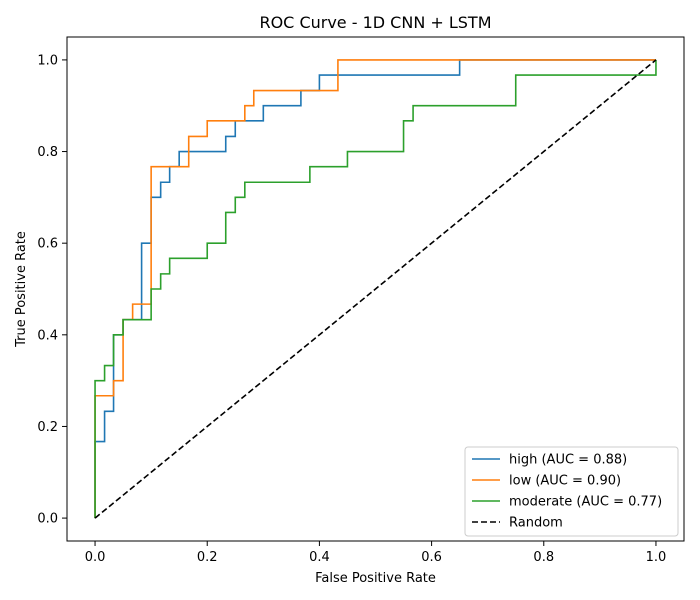 The height and width of the screenshot is (600, 700). I want to click on x-tick-label: 0.8, so click(543, 557).